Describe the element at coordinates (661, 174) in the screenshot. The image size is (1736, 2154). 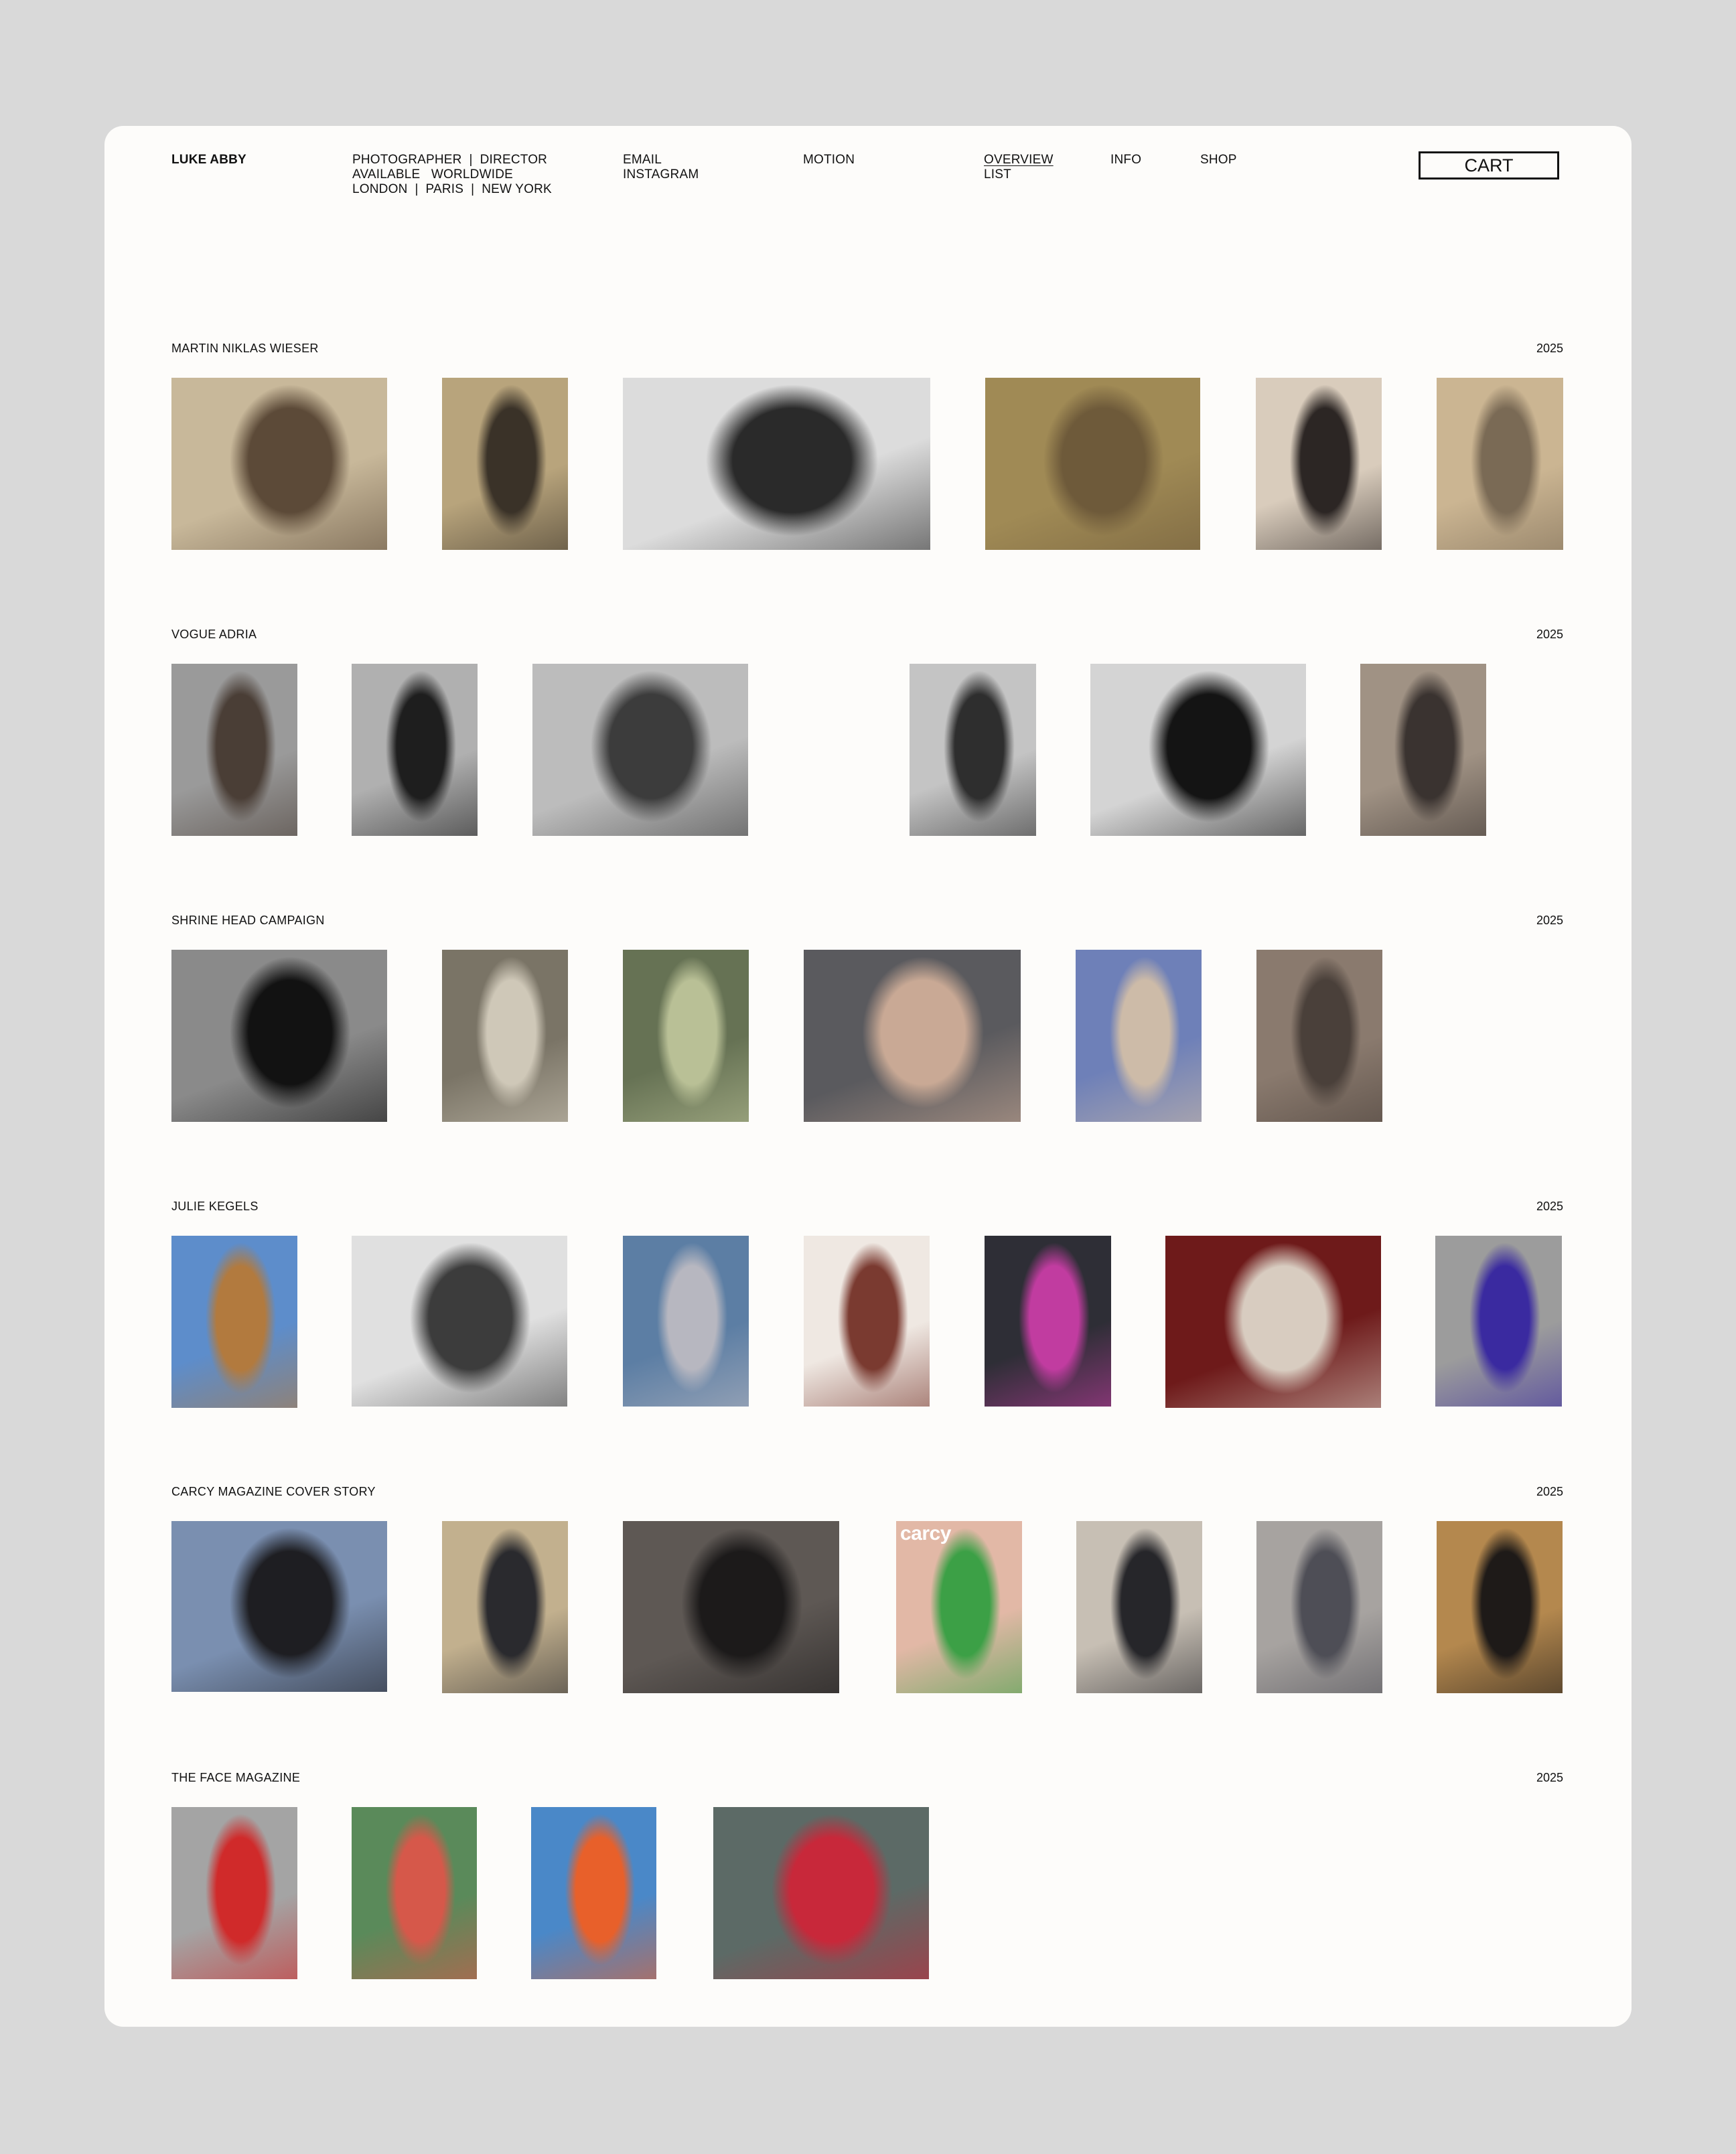
I see `instagram-link: INSTAGRAM` at that location.